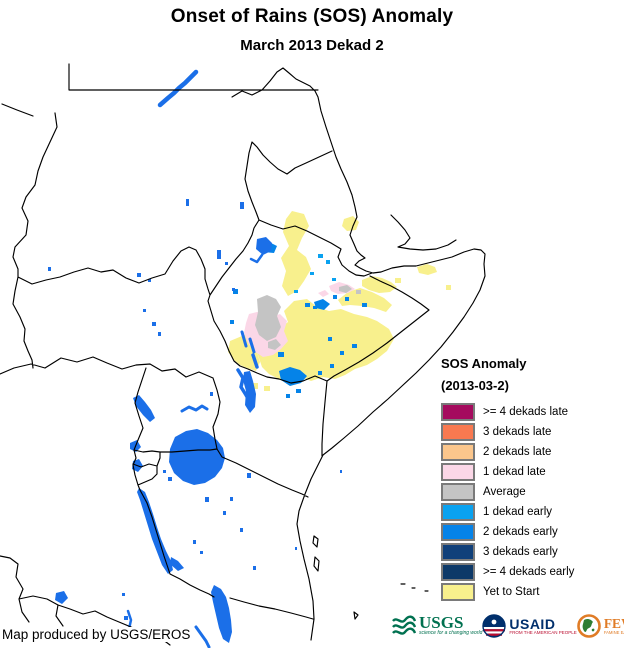  I want to click on legend-item-label: >= 4 dekads late, so click(526, 412).